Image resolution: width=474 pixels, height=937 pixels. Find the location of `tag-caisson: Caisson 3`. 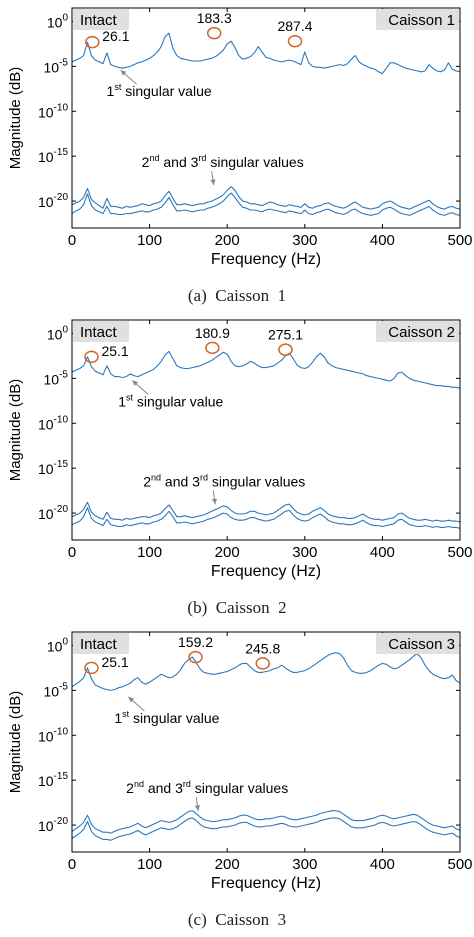

tag-caisson: Caisson 3 is located at coordinates (421, 644).